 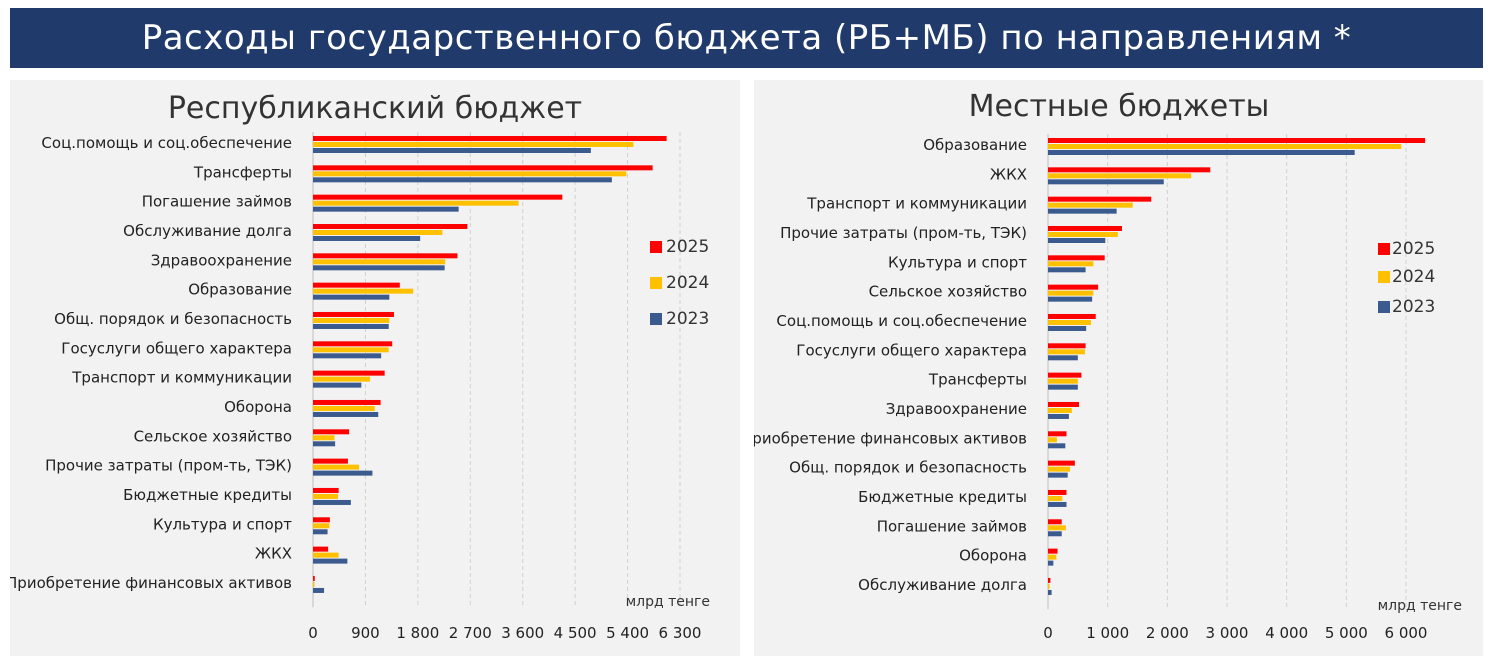 I want to click on category-label: ЖКХ, so click(x=1008, y=174).